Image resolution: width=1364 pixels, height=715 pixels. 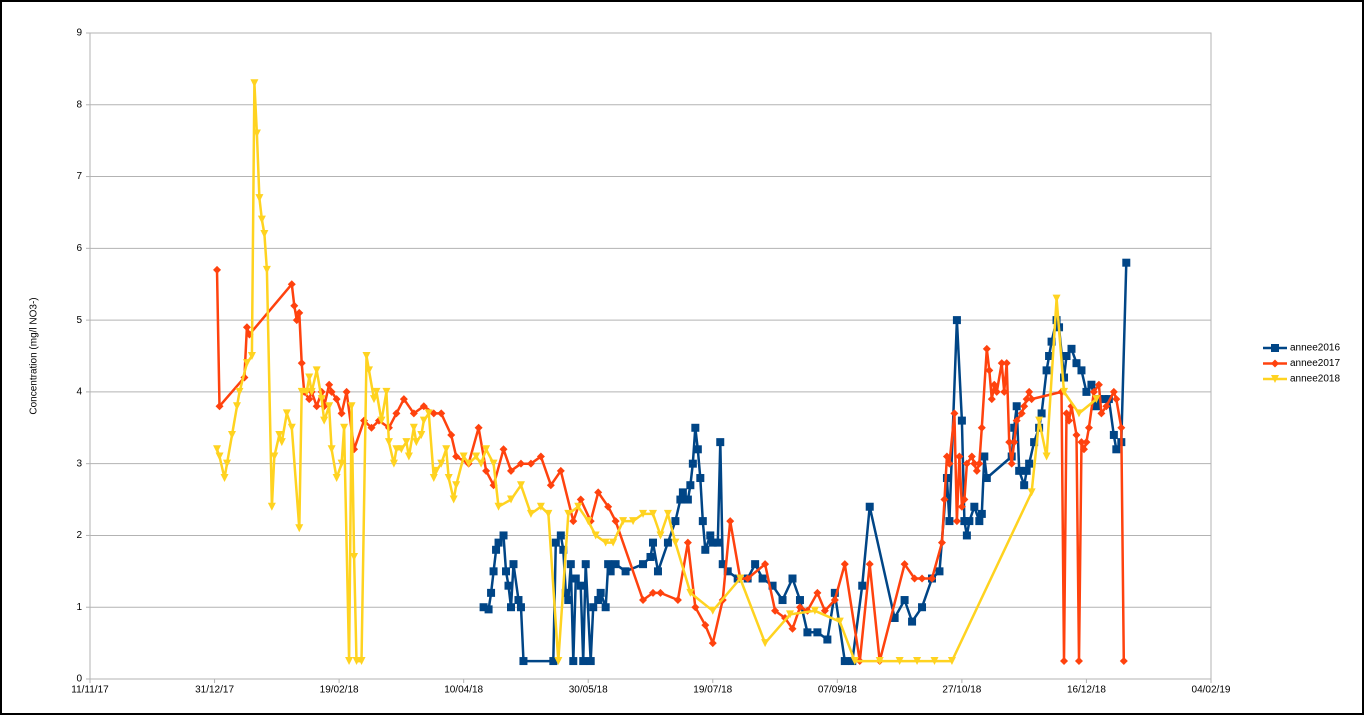 I want to click on x-tick-label: 27/10/18, so click(x=961, y=690).